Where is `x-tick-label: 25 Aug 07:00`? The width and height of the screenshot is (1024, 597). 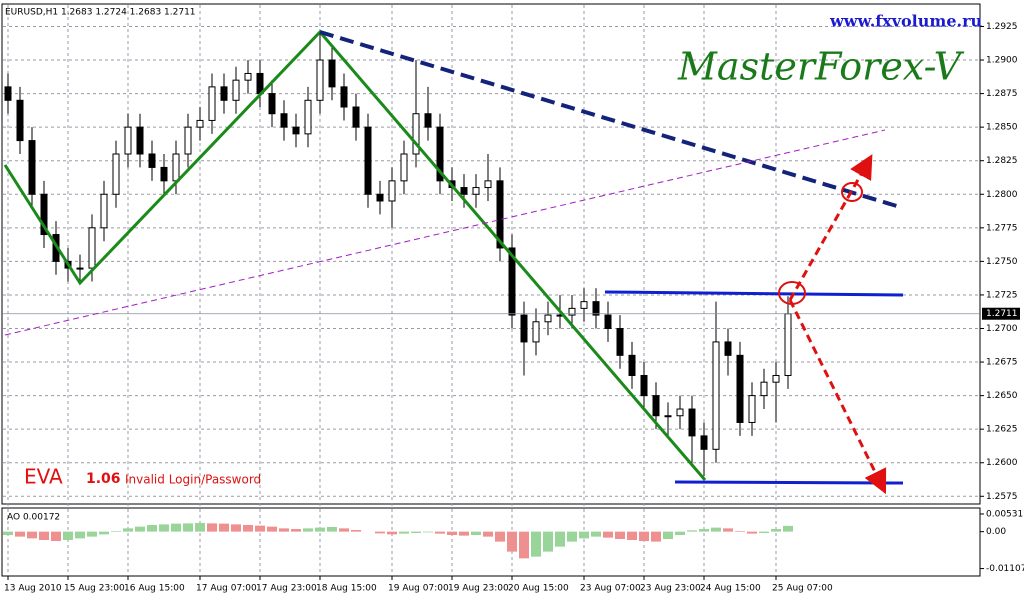 x-tick-label: 25 Aug 07:00 is located at coordinates (802, 589).